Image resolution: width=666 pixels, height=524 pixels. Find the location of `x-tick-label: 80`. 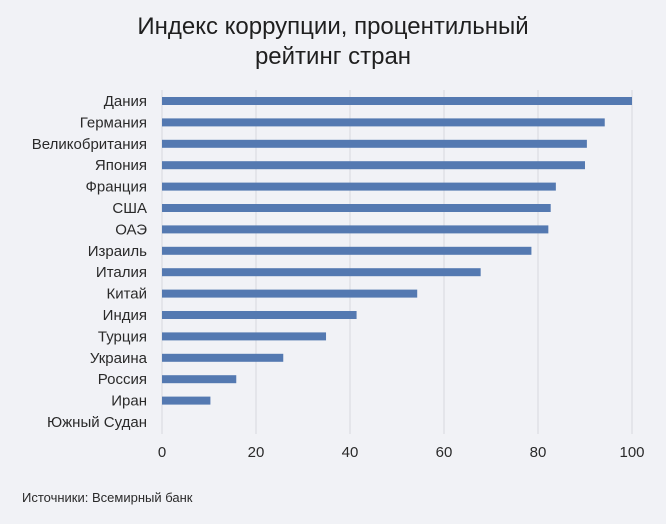

x-tick-label: 80 is located at coordinates (538, 452).